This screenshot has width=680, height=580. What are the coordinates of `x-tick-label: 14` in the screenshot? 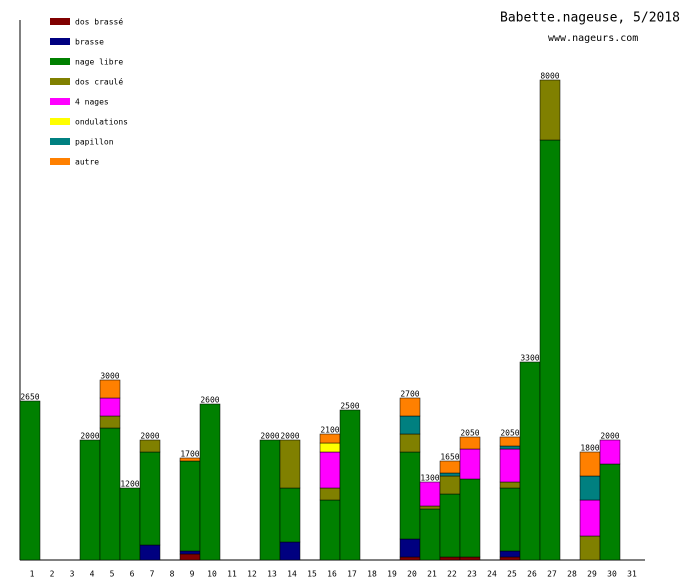 It's located at (292, 574).